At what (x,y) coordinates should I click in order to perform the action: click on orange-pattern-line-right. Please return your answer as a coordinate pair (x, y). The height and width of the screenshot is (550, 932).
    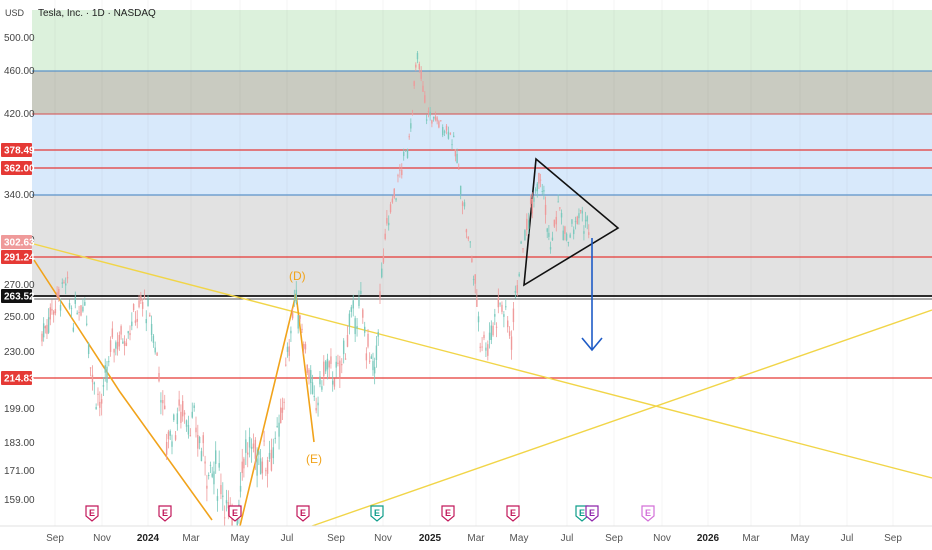
    Looking at the image, I should click on (277, 410).